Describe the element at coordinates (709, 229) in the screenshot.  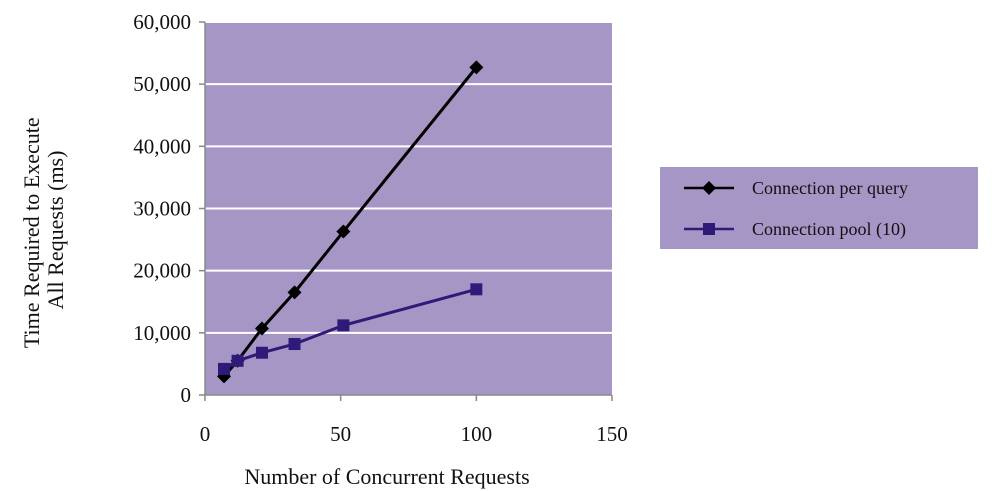
I see `legend-marker-connection-pool` at that location.